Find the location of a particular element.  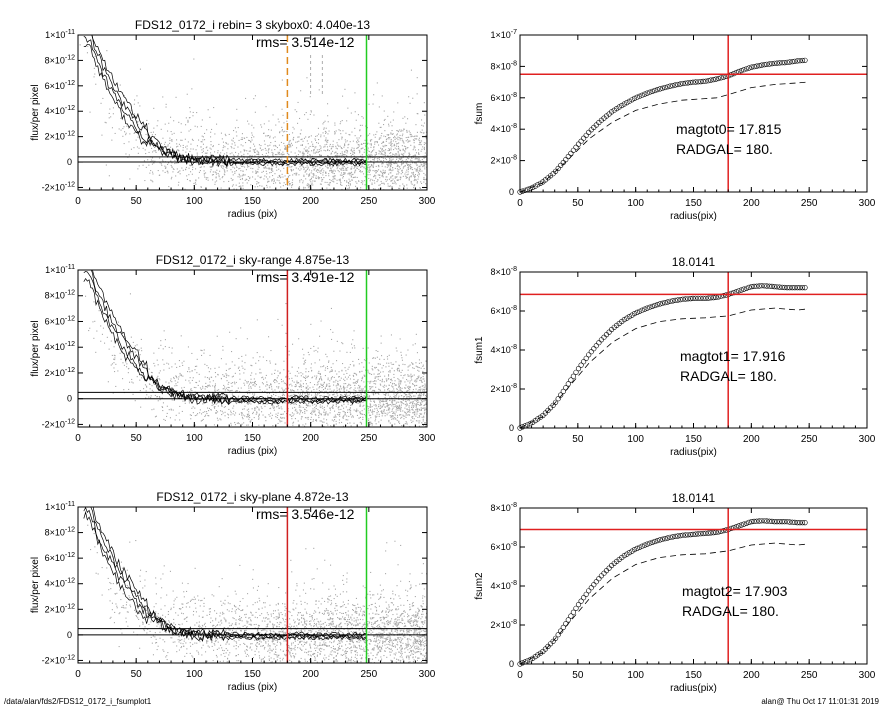

x-tick-label: 0 is located at coordinates (520, 203).